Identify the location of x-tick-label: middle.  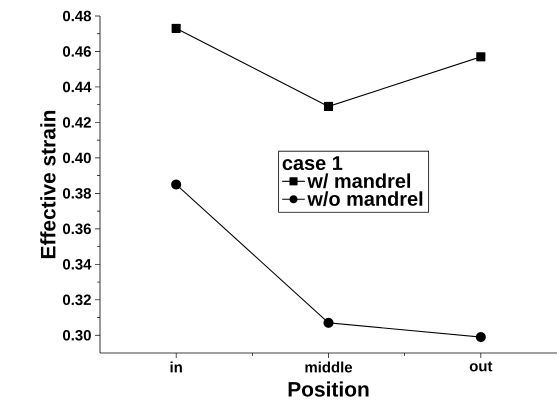
(328, 367).